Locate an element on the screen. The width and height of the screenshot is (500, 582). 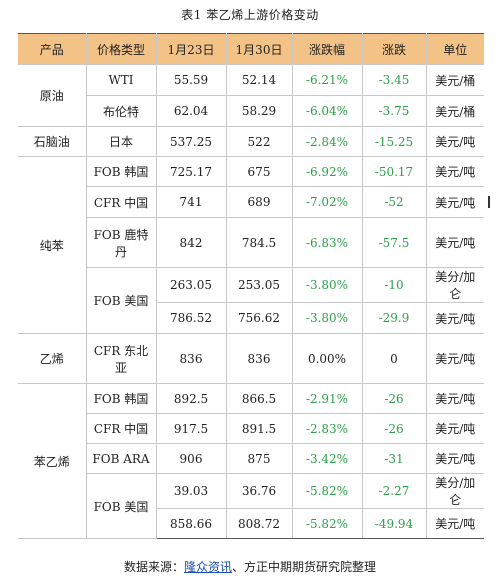
product-cell: 苯乙烯 is located at coordinates (52, 461).